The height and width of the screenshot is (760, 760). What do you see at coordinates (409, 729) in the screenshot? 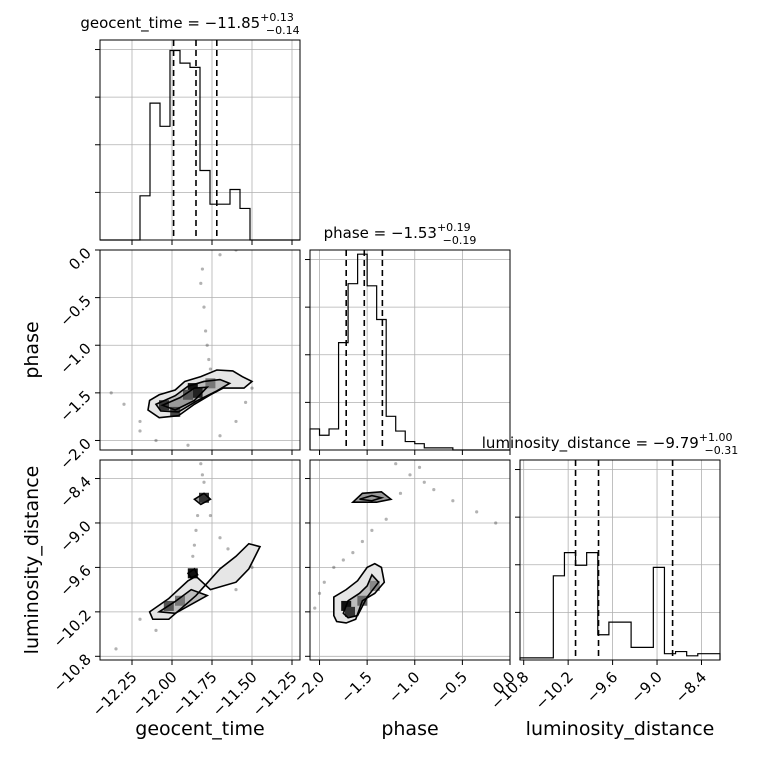
I see `x-axis-label-phase: phase` at bounding box center [409, 729].